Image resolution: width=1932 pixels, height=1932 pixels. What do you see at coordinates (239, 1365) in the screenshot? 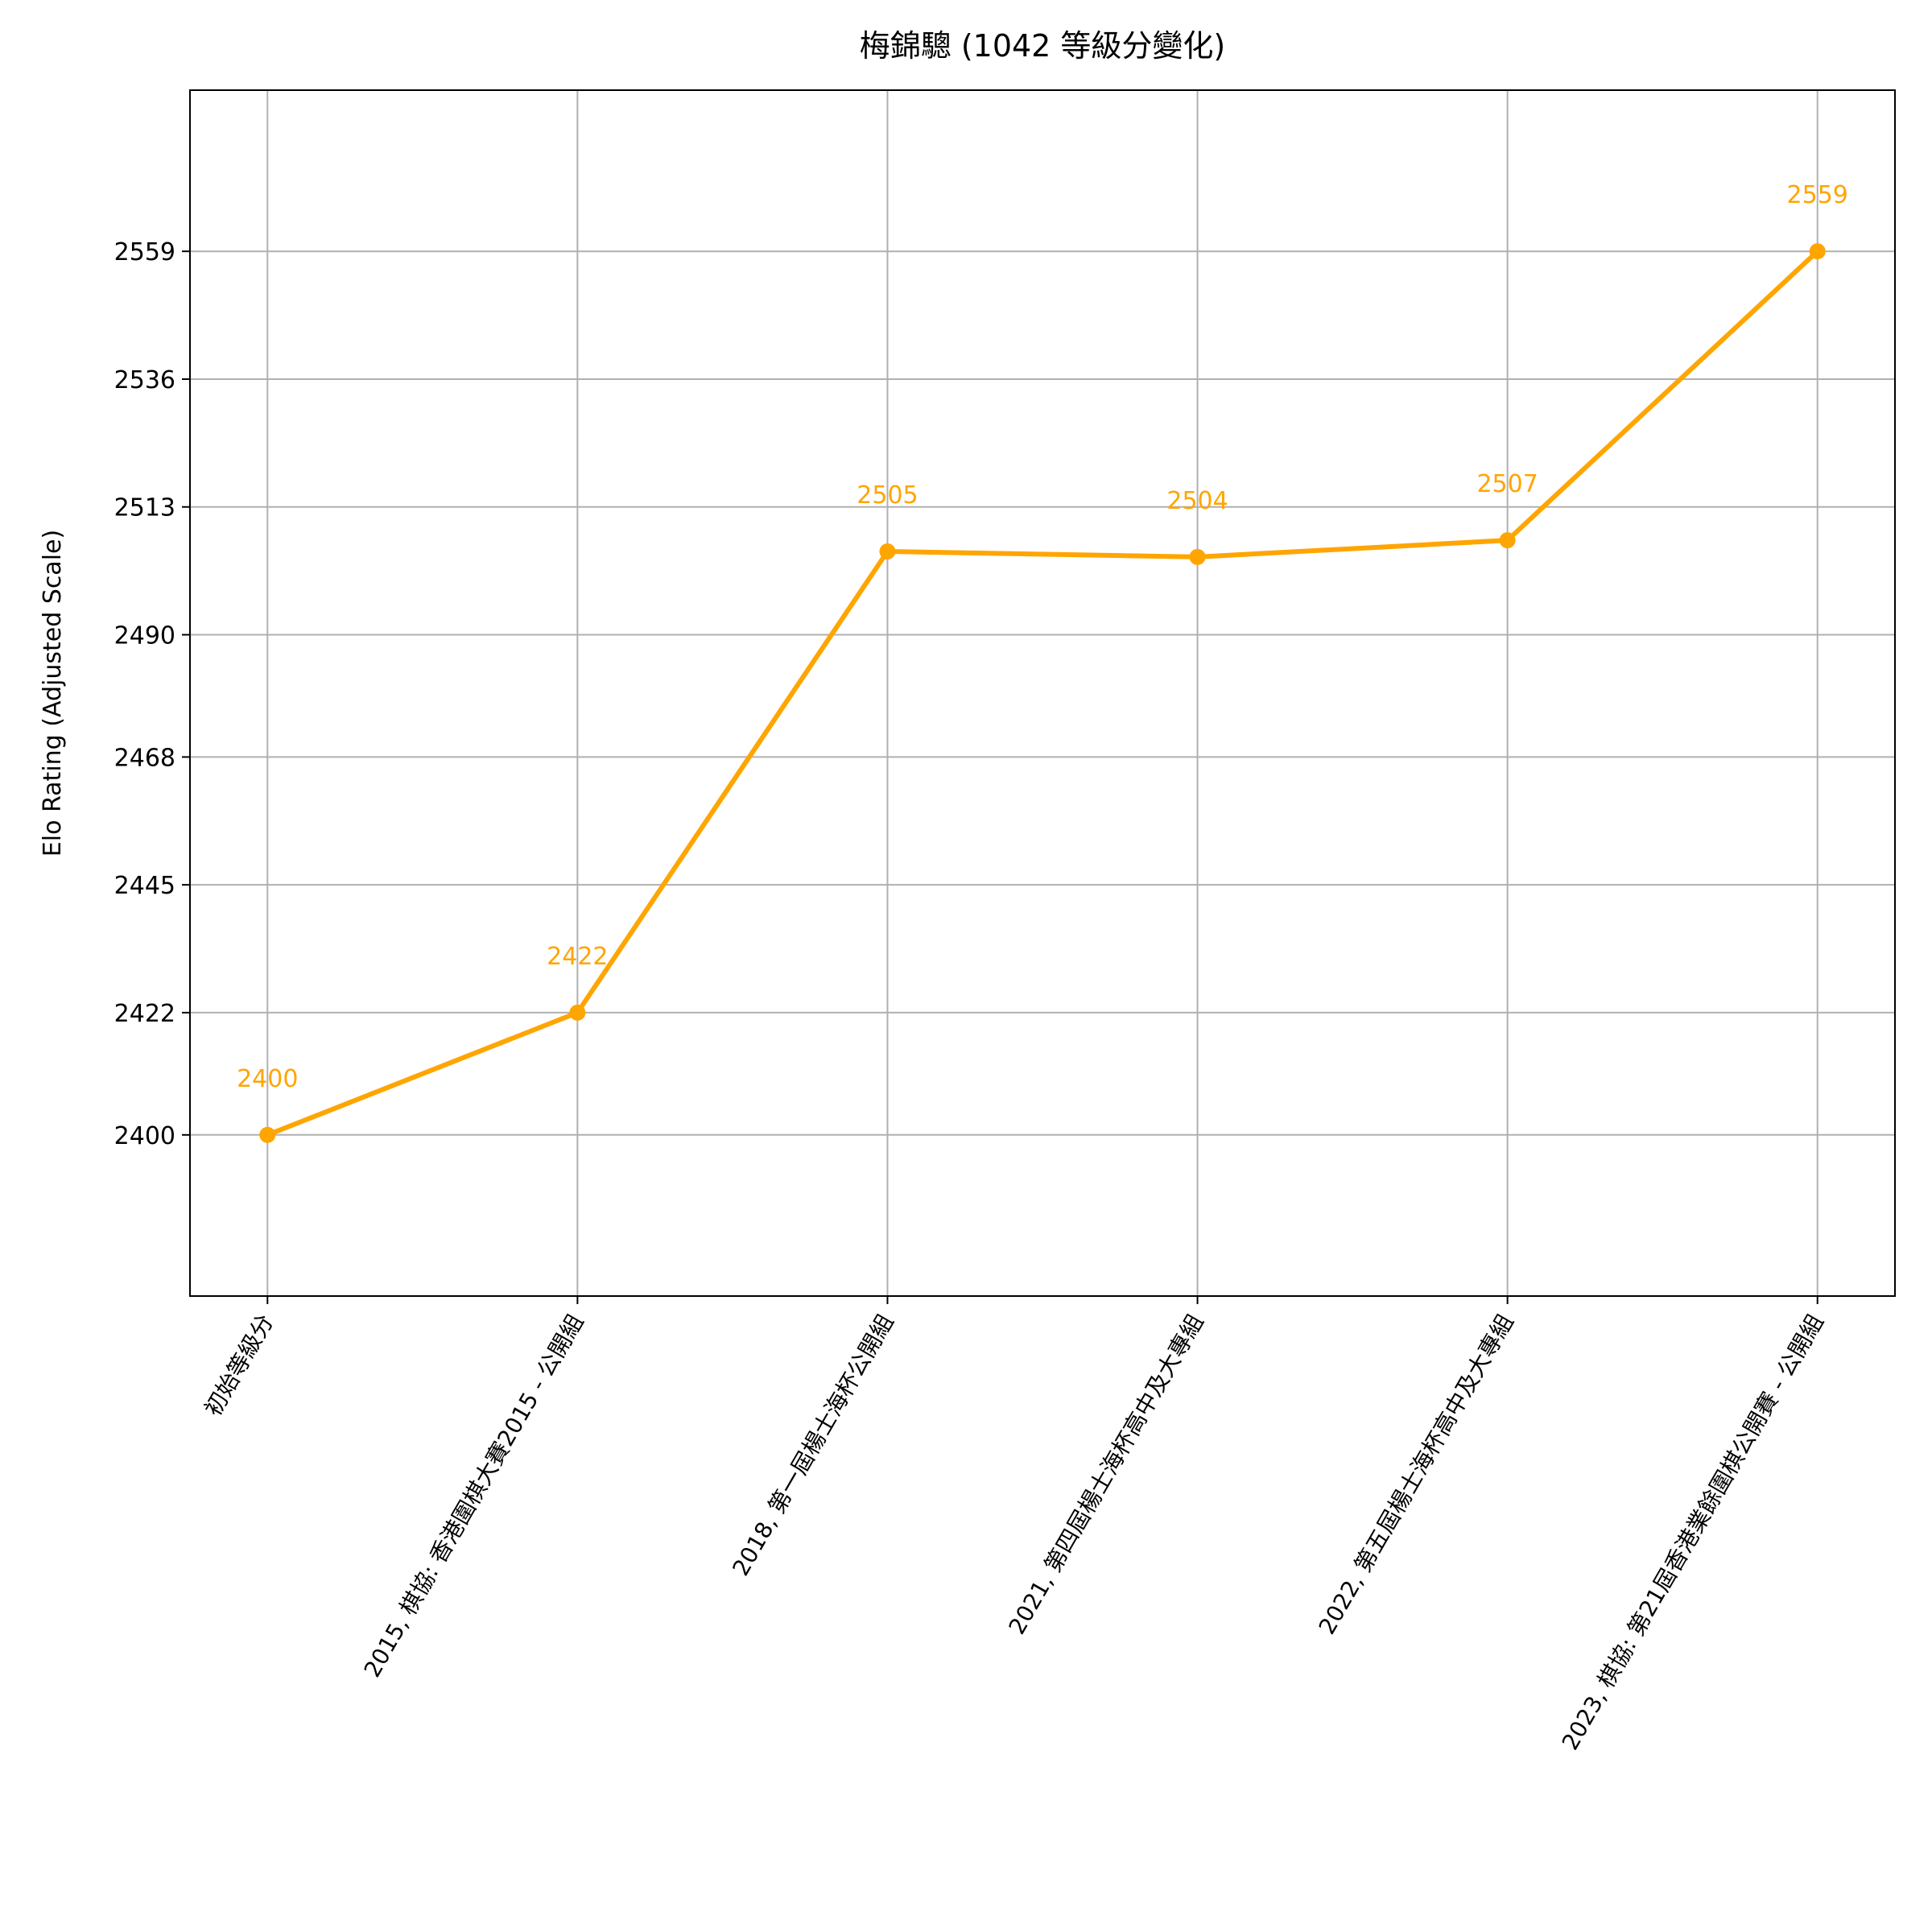
I see `x-tick-label: 初始等級分` at bounding box center [239, 1365].